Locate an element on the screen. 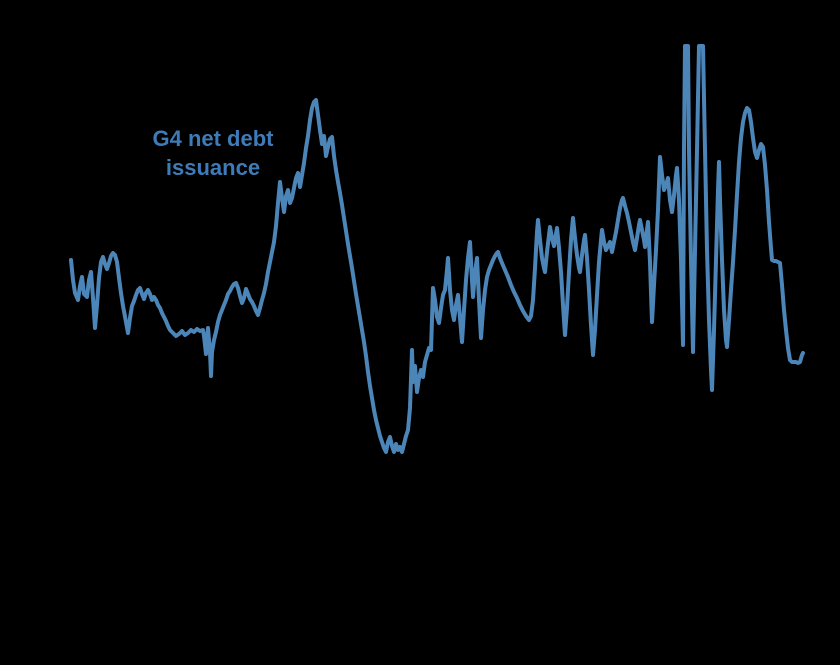  series-label-g4-net-debt-issuance: G4 net debt issuance is located at coordinates (213, 153).